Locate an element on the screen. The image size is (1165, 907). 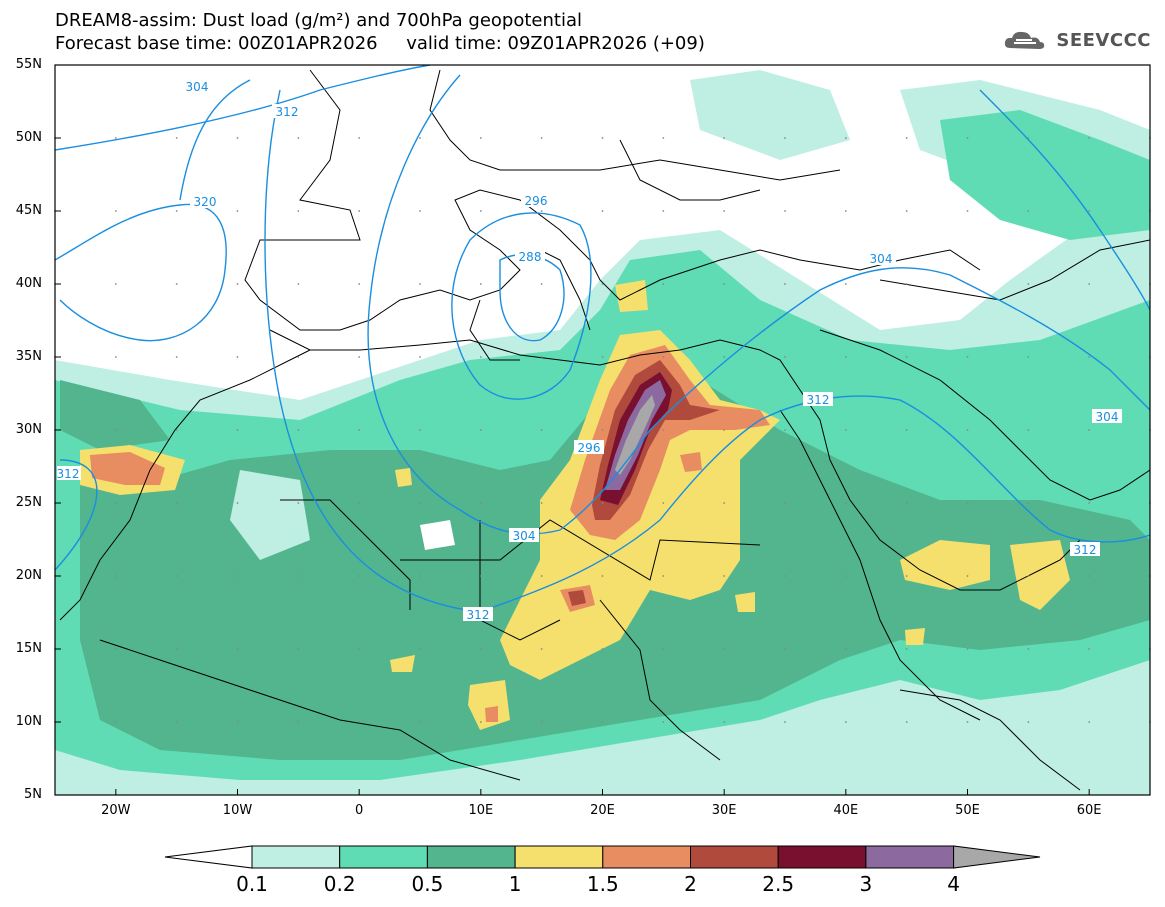
colorbar-tick-label: 4 is located at coordinates (953, 884).